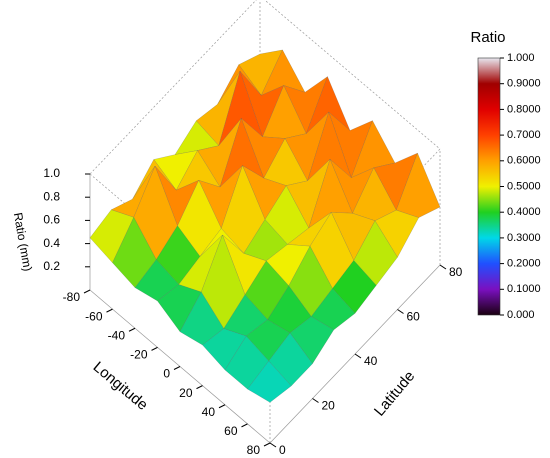  What do you see at coordinates (166, 374) in the screenshot?
I see `x-tick-label: 0` at bounding box center [166, 374].